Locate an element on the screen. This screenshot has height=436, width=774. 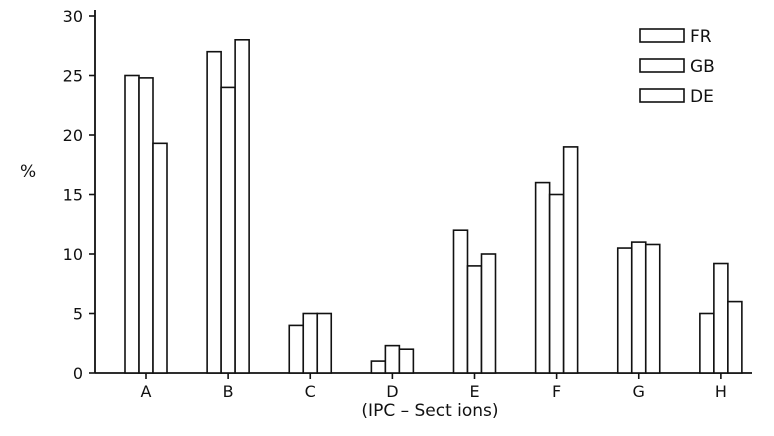
bar-G-GB is located at coordinates (638, 307).